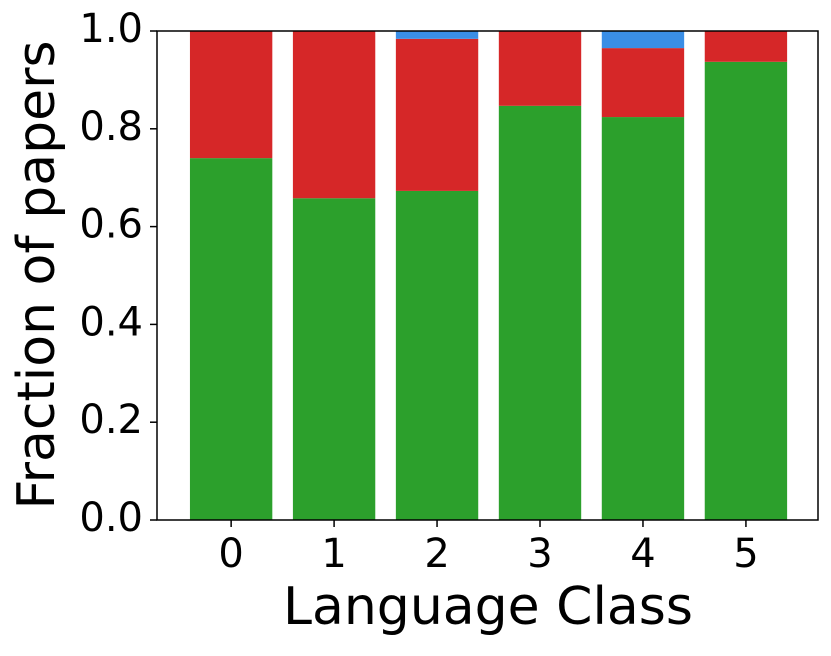 The width and height of the screenshot is (831, 656). Describe the element at coordinates (111, 420) in the screenshot. I see `y-tick-label: 0.2` at that location.